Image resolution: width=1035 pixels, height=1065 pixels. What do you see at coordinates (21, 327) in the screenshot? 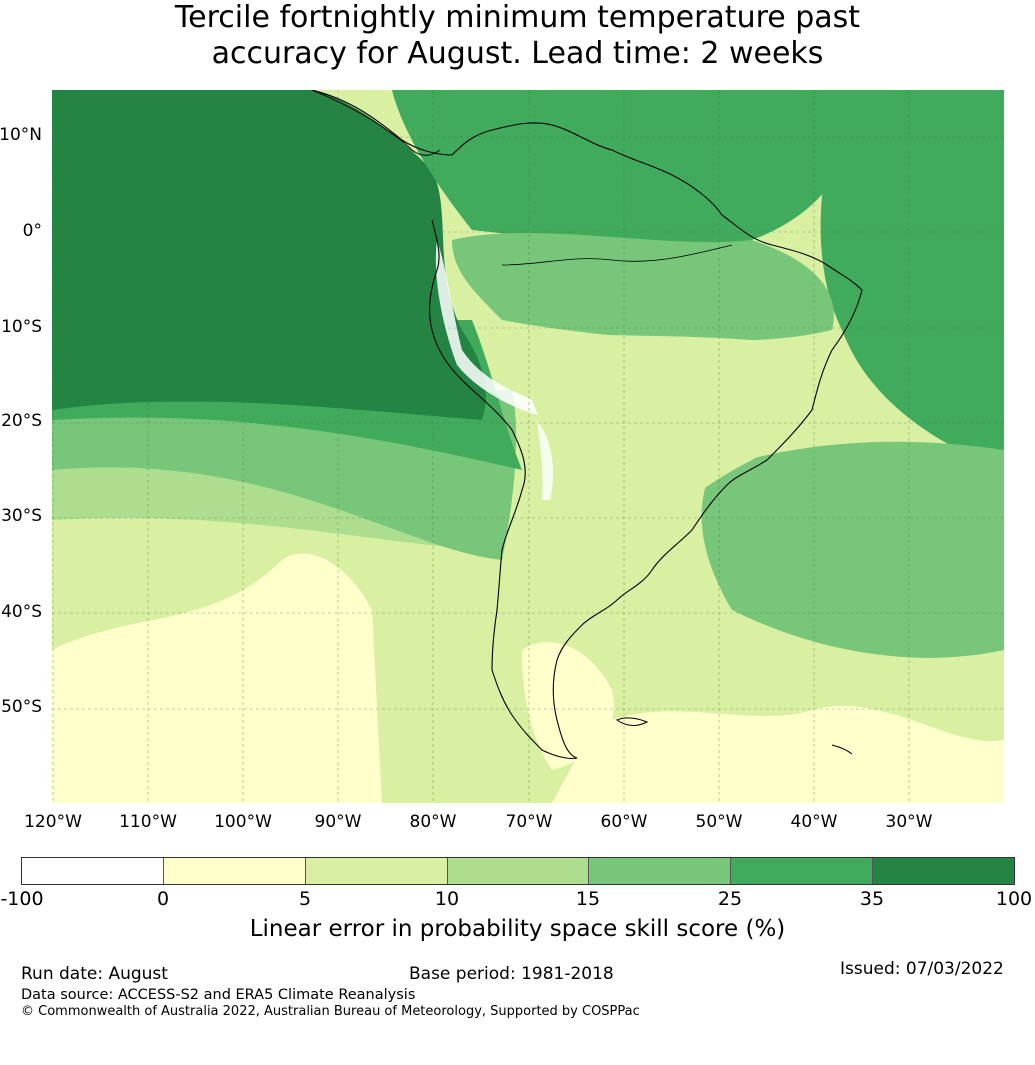
I see `lat-label-10s: 10°S` at bounding box center [21, 327].